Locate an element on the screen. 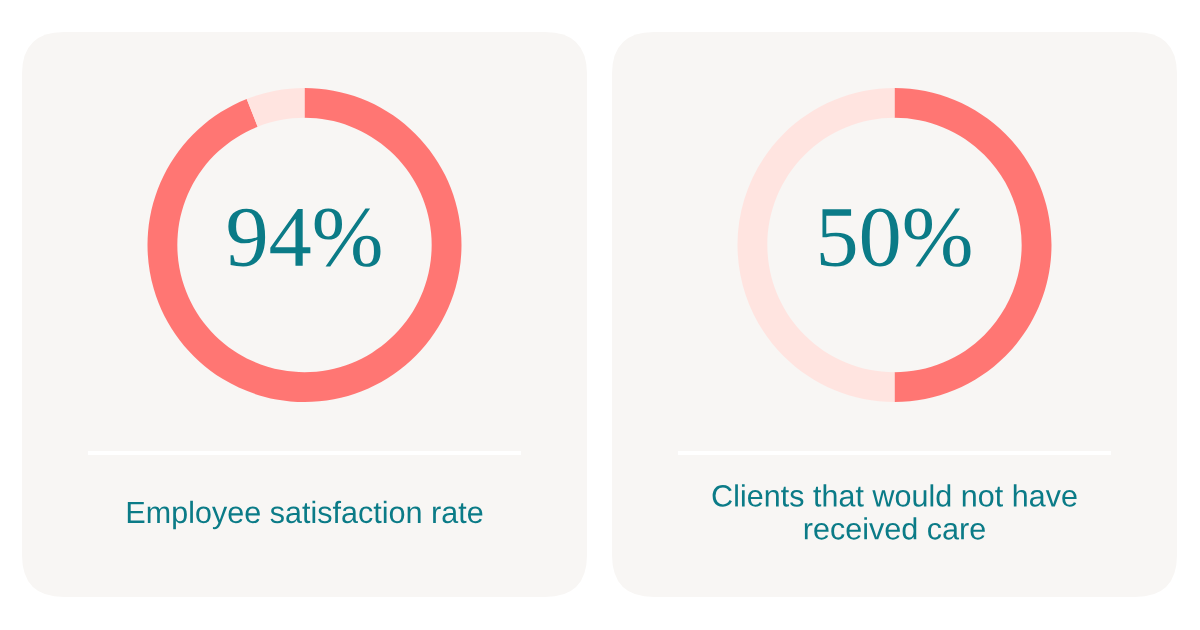 This screenshot has width=1200, height=630. data-label: 94% is located at coordinates (304, 237).